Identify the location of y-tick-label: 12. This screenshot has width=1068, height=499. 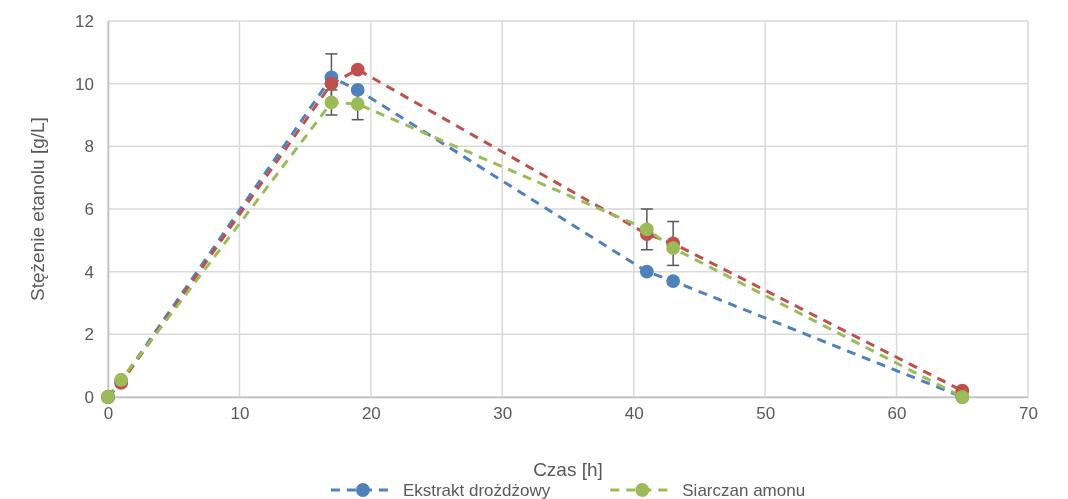
(84, 21).